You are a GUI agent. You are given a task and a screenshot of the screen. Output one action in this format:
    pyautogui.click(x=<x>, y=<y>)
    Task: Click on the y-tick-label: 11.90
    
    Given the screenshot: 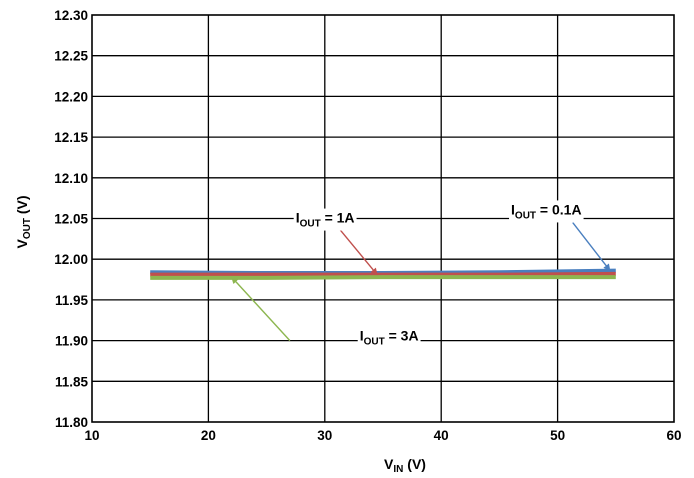 What is the action you would take?
    pyautogui.click(x=71, y=341)
    